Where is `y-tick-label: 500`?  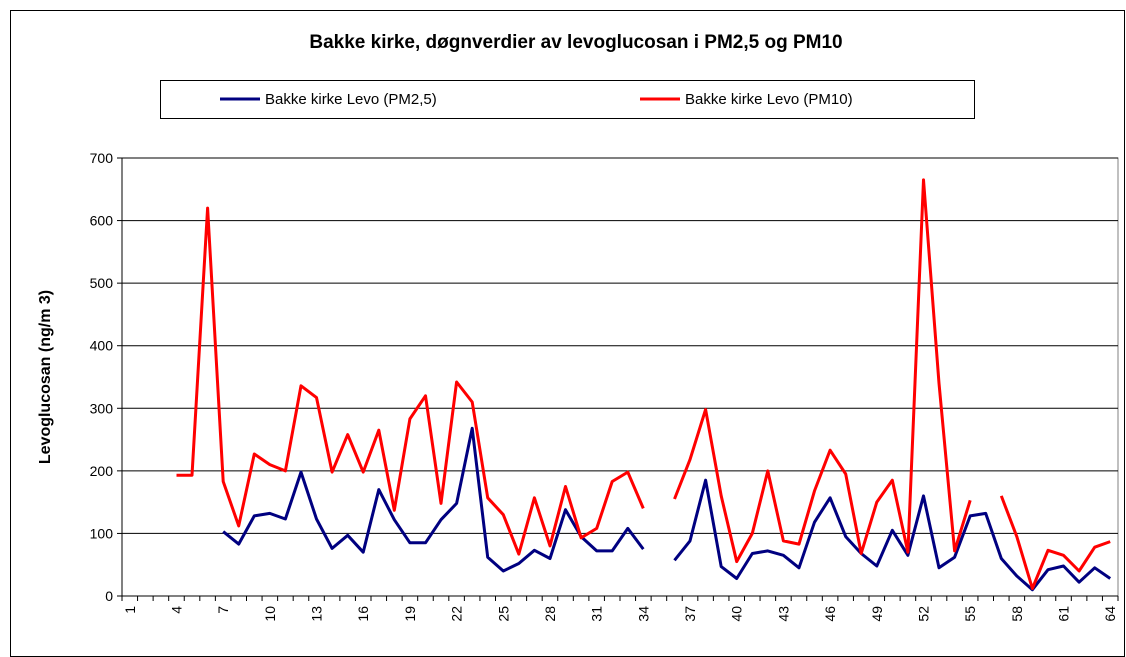 y-tick-label: 500 is located at coordinates (102, 283).